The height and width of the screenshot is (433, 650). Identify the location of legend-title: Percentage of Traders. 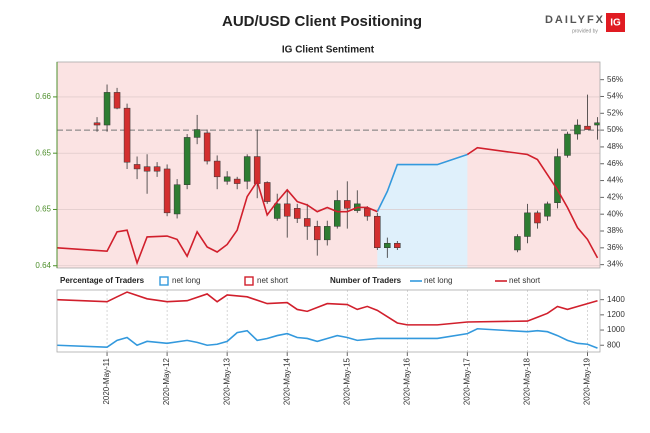
(102, 280).